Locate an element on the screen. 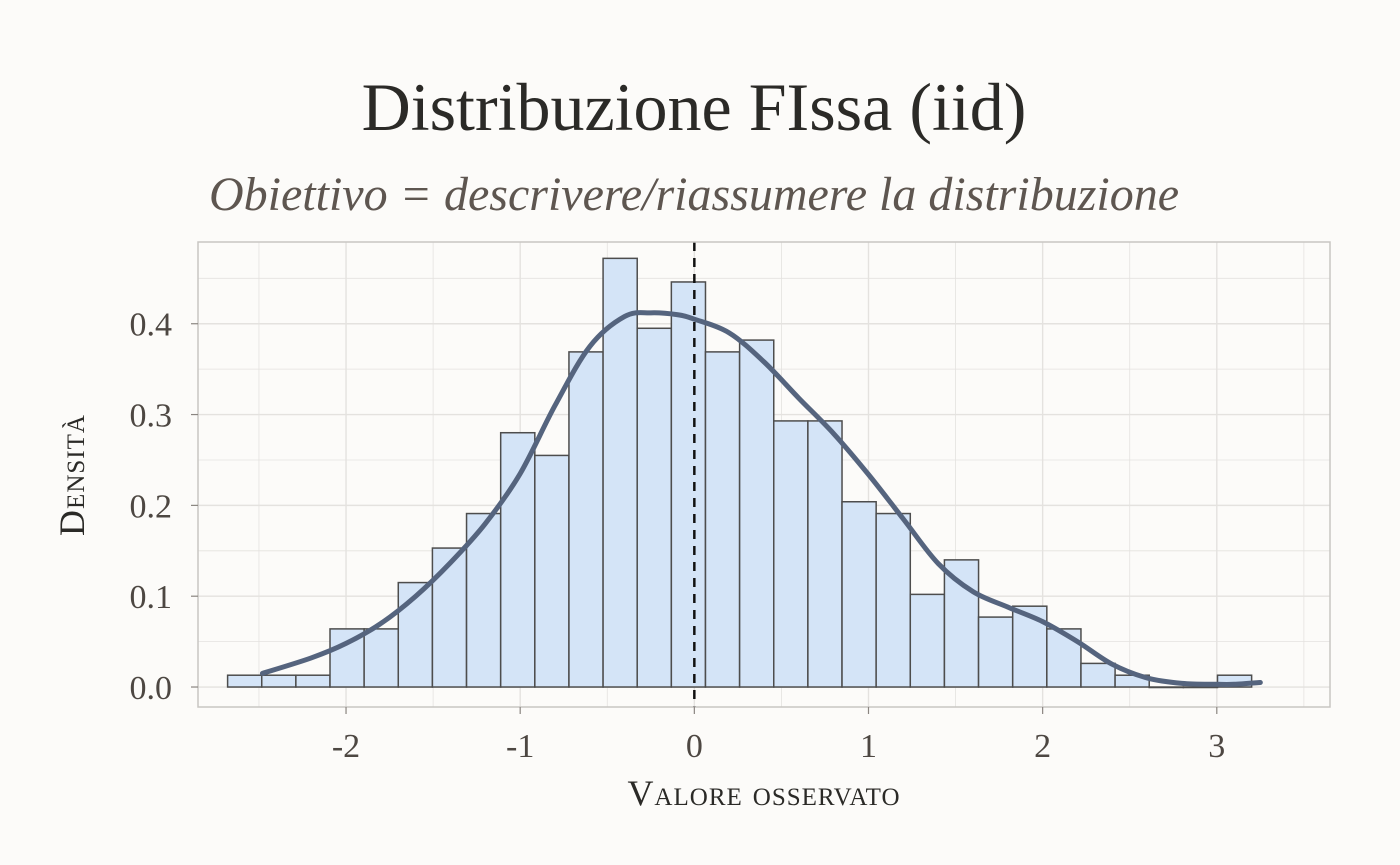 This screenshot has height=865, width=1400. y-tick-label-2: 0.2 is located at coordinates (151, 506).